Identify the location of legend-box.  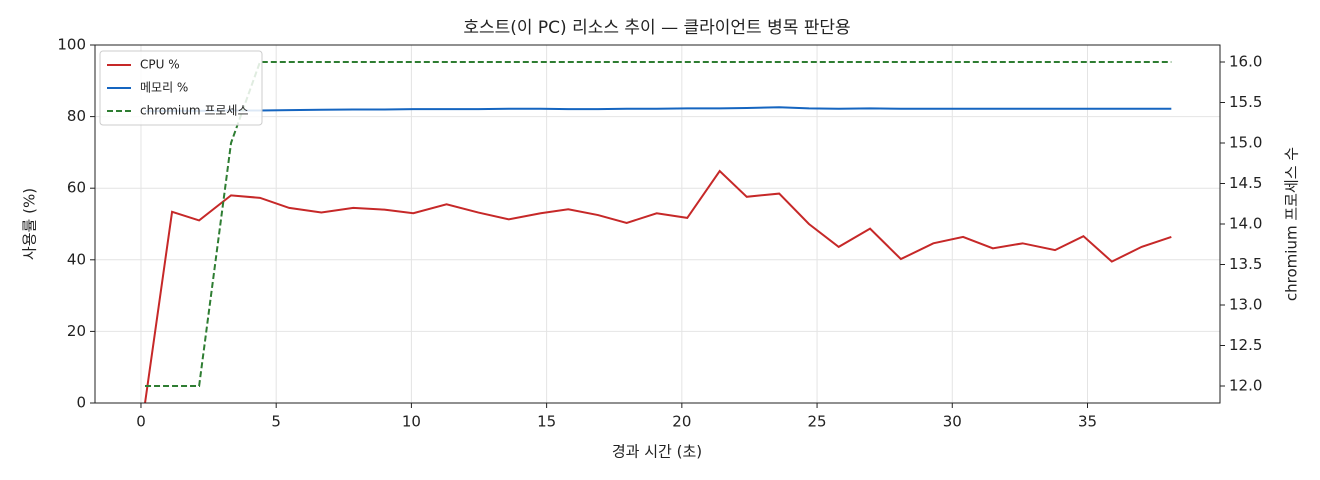
(181, 88).